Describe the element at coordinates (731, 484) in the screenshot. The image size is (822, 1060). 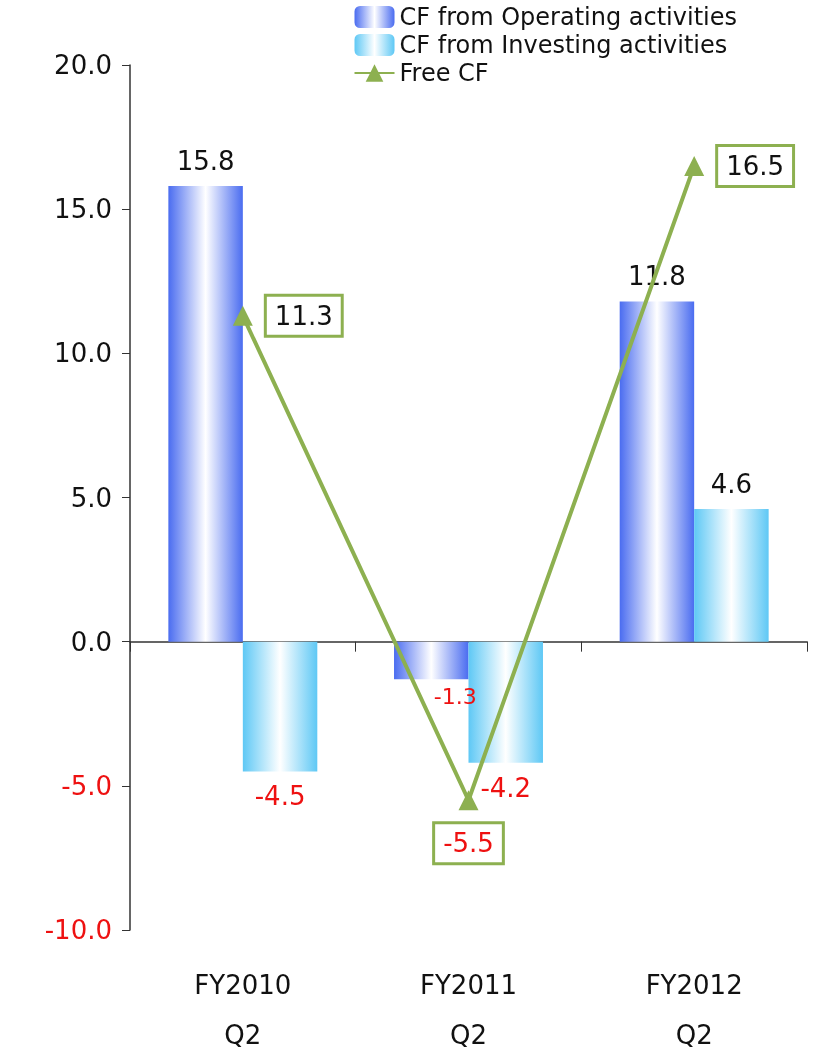
I see `data-label: 4.6` at that location.